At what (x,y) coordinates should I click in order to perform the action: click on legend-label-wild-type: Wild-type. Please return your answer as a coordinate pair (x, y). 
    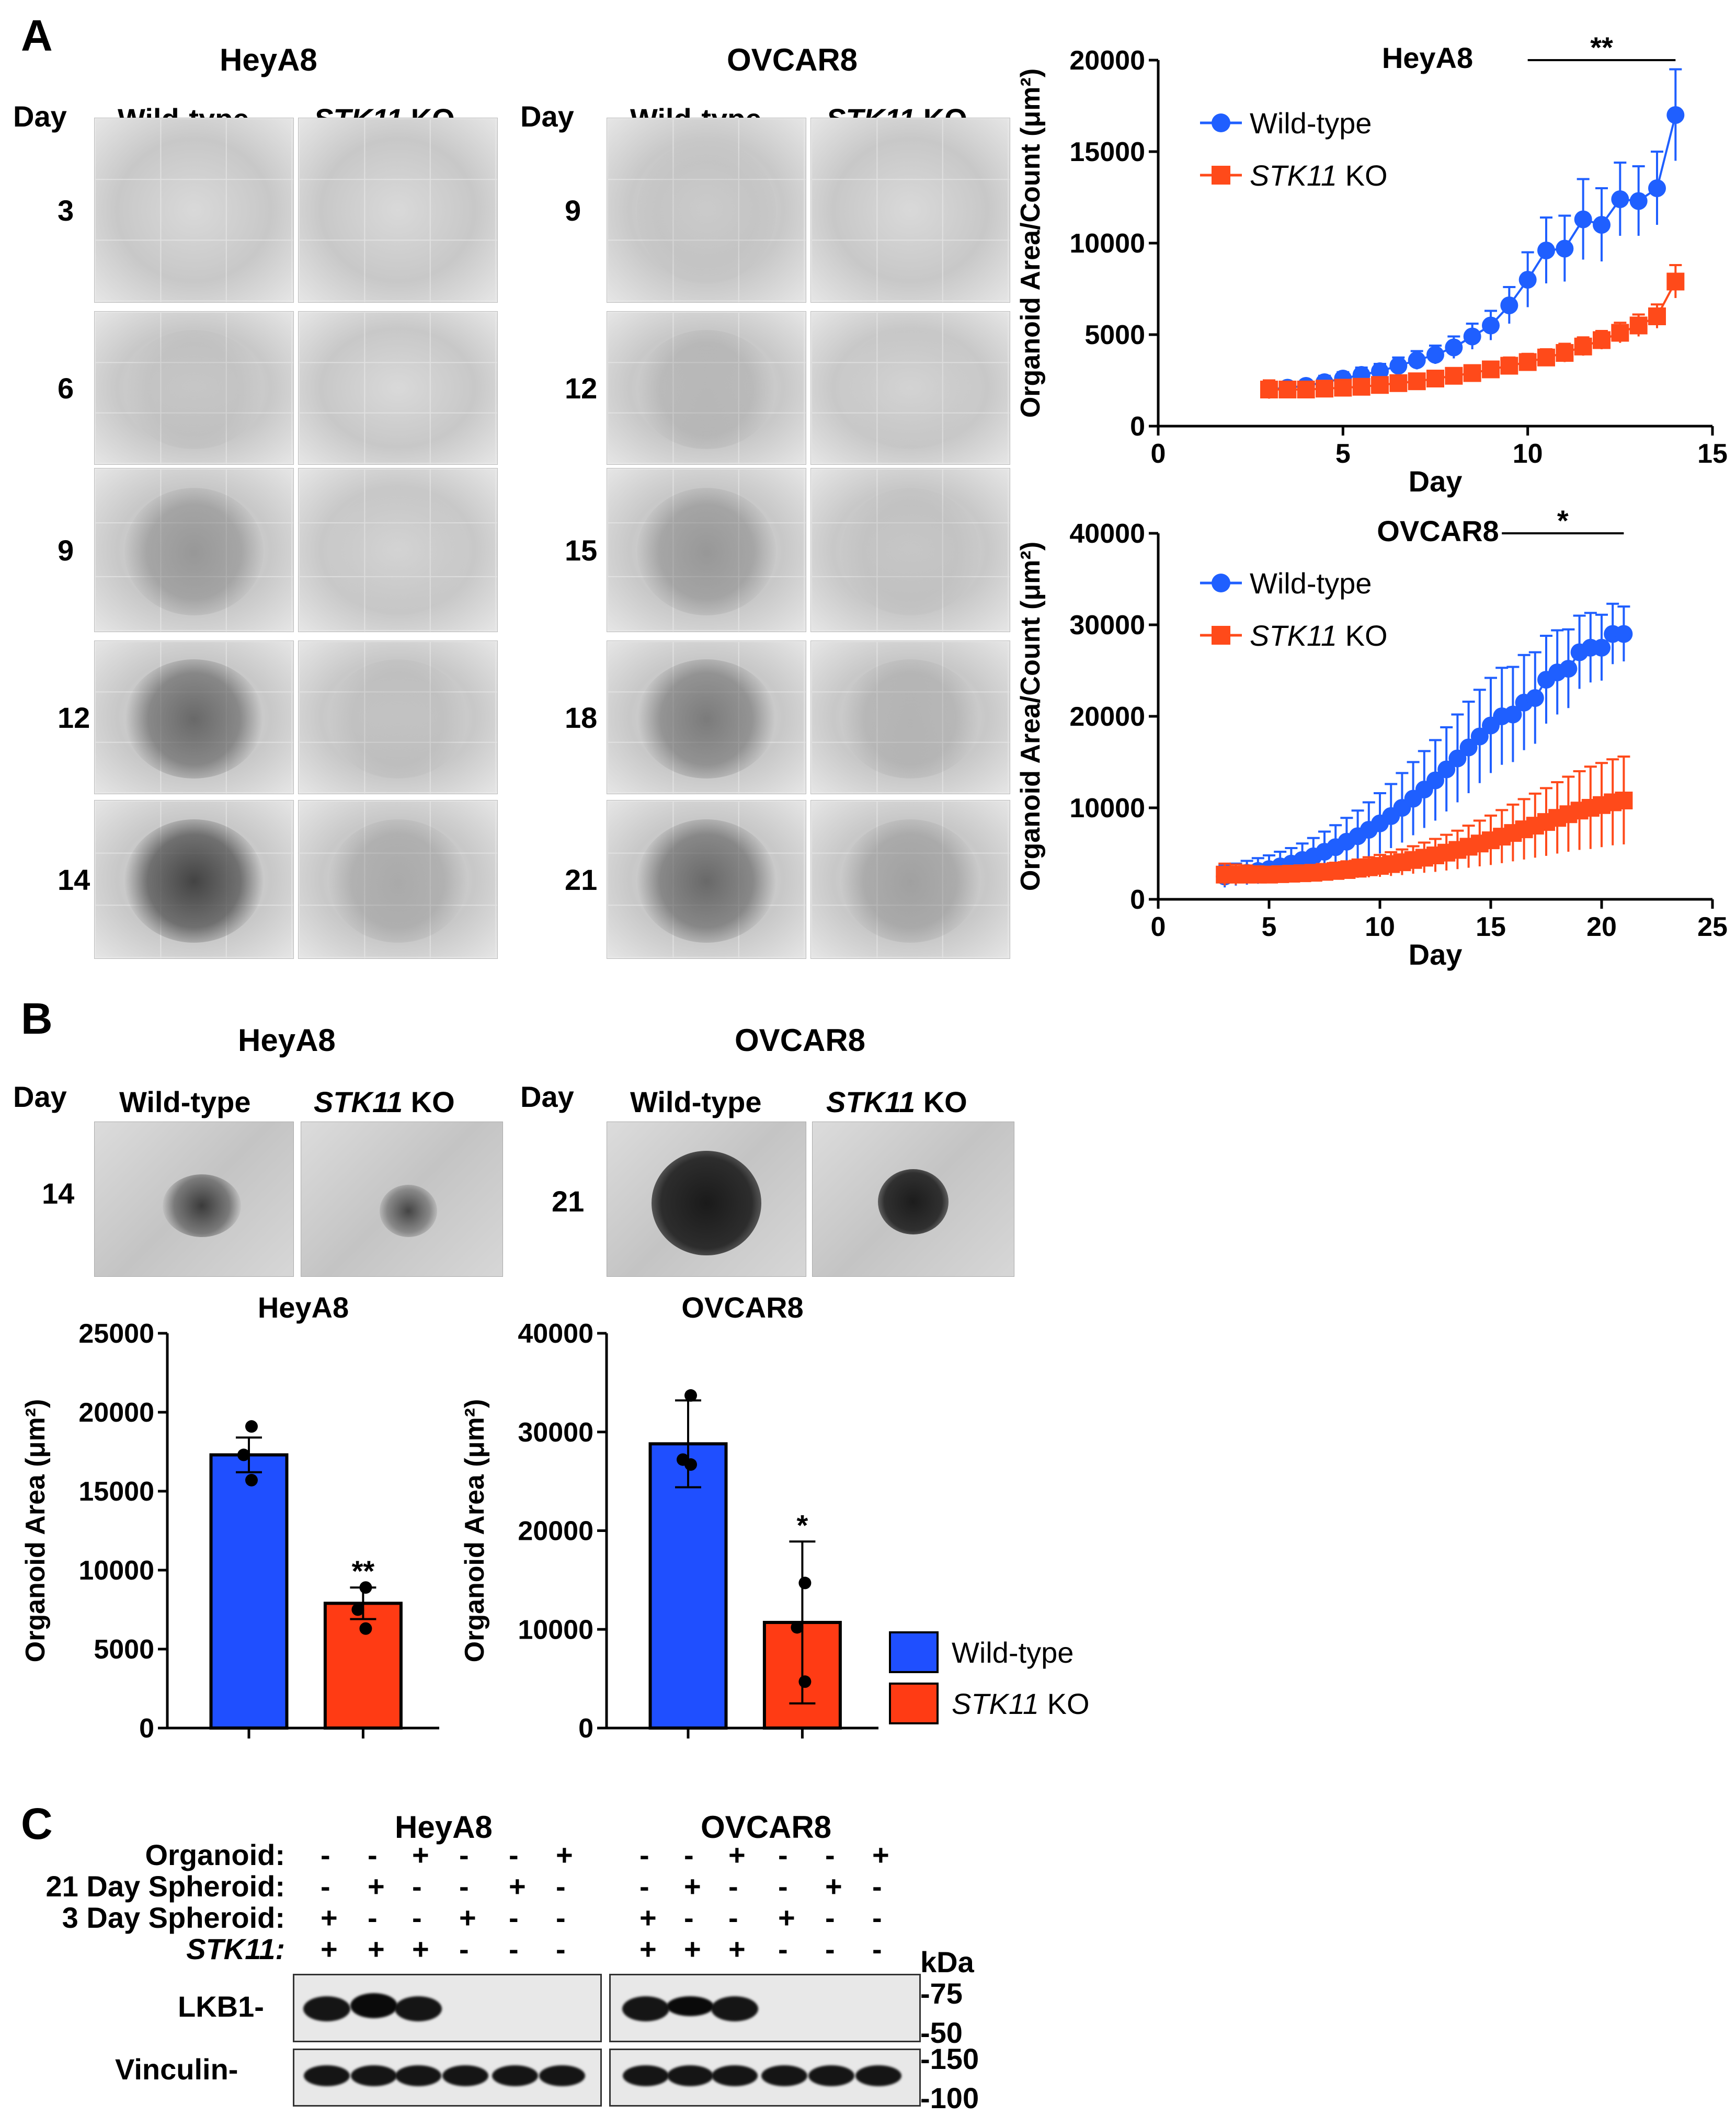
    Looking at the image, I should click on (1013, 1652).